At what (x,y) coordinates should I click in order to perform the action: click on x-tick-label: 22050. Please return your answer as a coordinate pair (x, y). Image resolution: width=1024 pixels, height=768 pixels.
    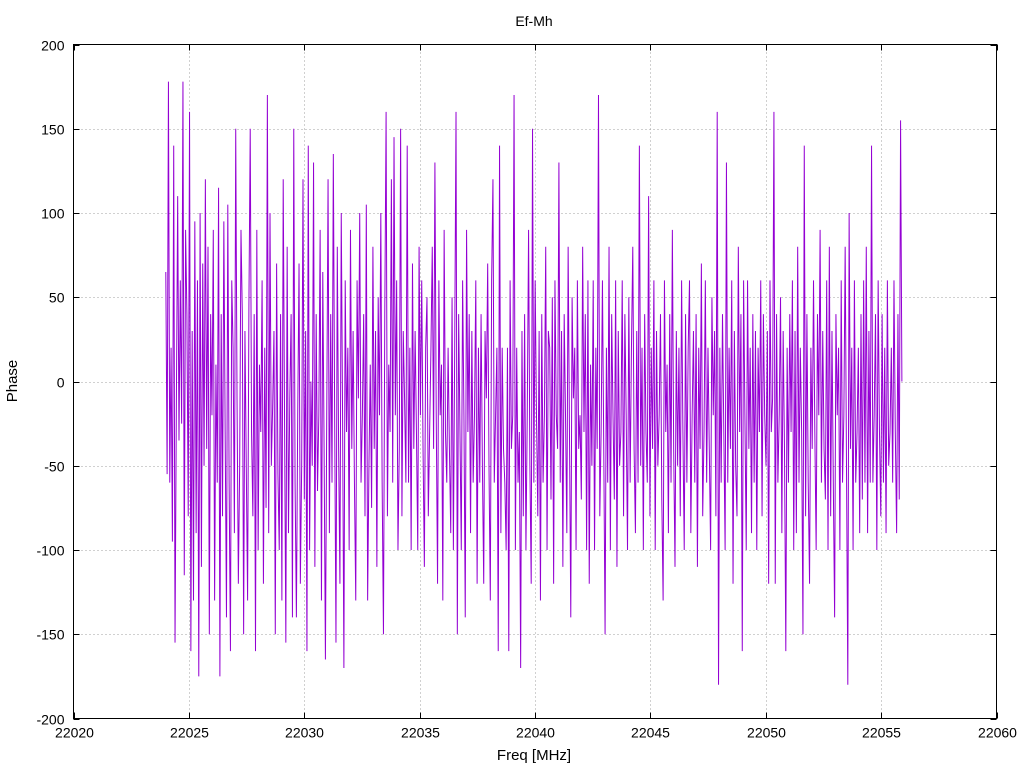
    Looking at the image, I should click on (766, 733).